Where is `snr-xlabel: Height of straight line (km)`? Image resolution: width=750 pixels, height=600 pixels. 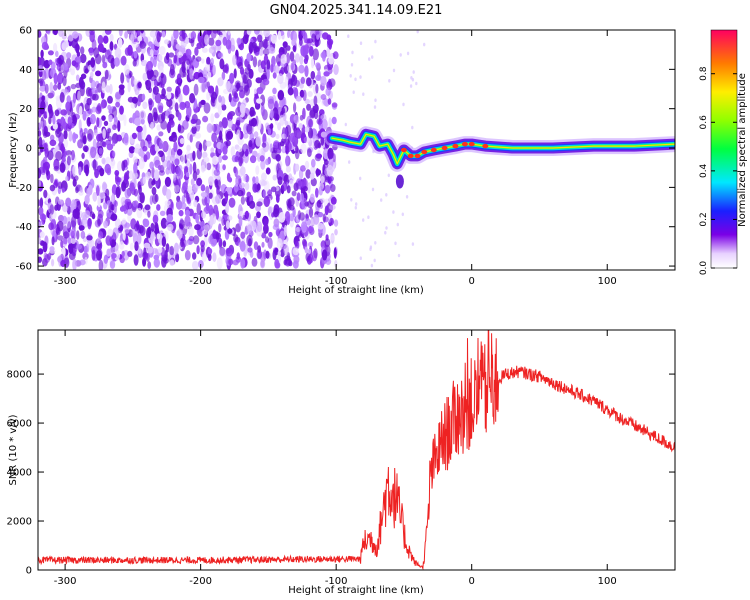 snr-xlabel: Height of straight line (km) is located at coordinates (356, 590).